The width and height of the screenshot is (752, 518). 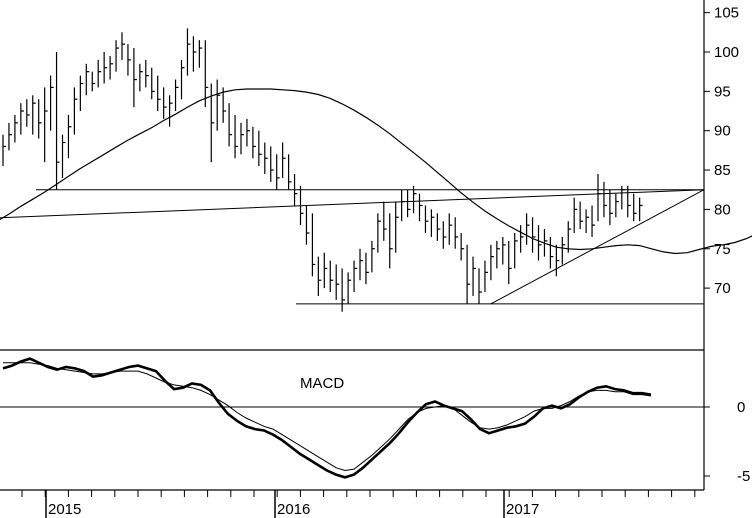 What do you see at coordinates (724, 407) in the screenshot?
I see `macd-tick: 0` at bounding box center [724, 407].